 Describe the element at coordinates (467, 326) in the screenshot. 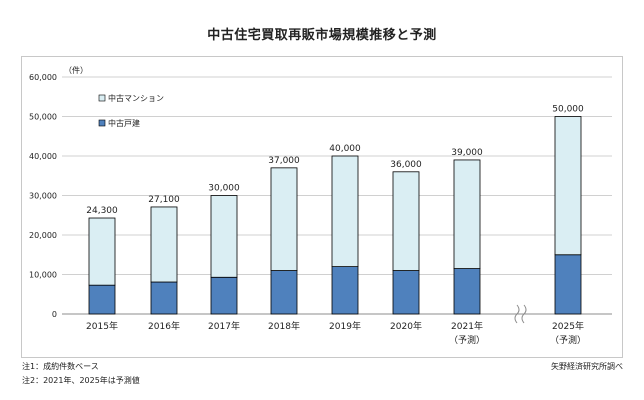

I see `x-tick-label: 2021年` at that location.